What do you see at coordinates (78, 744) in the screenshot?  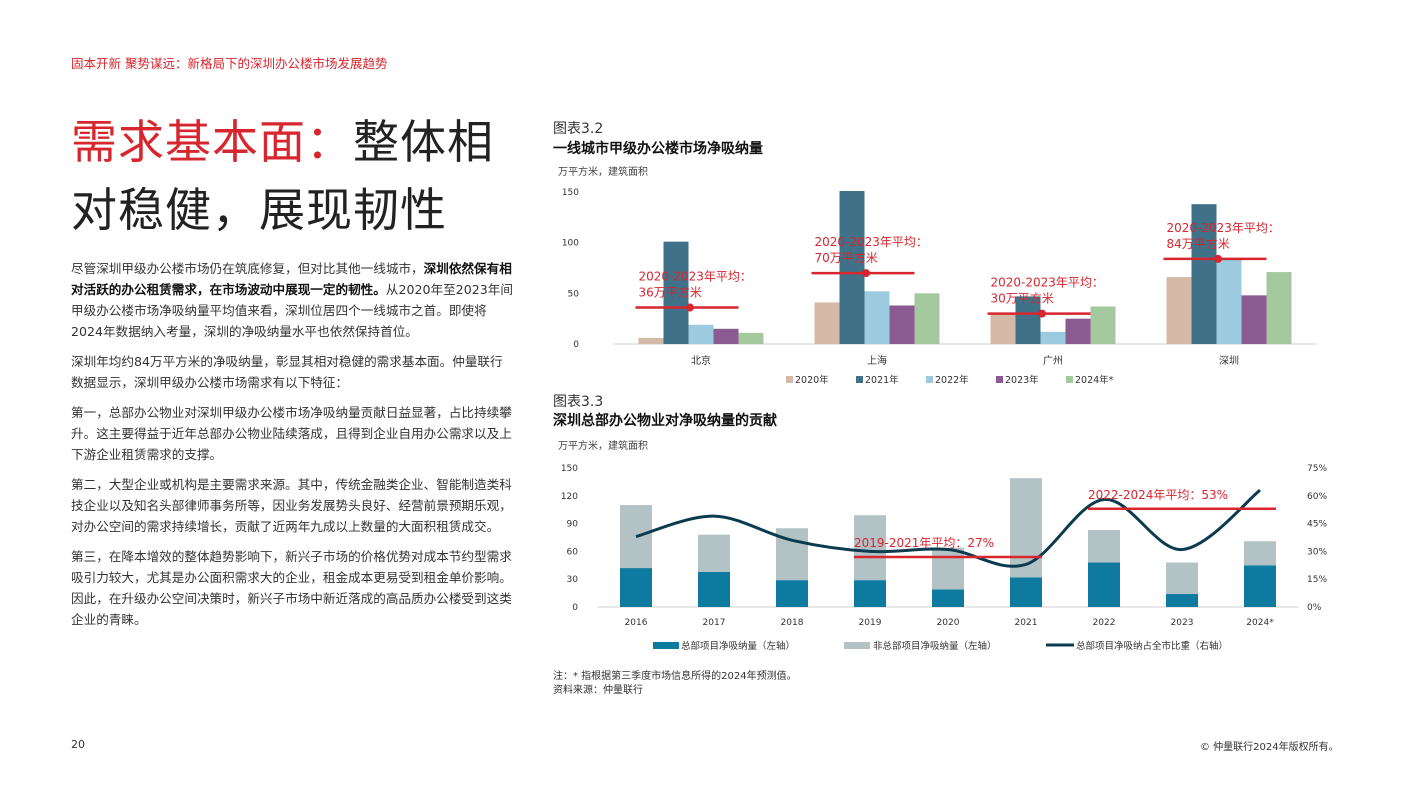 I see `page-number: 20` at bounding box center [78, 744].